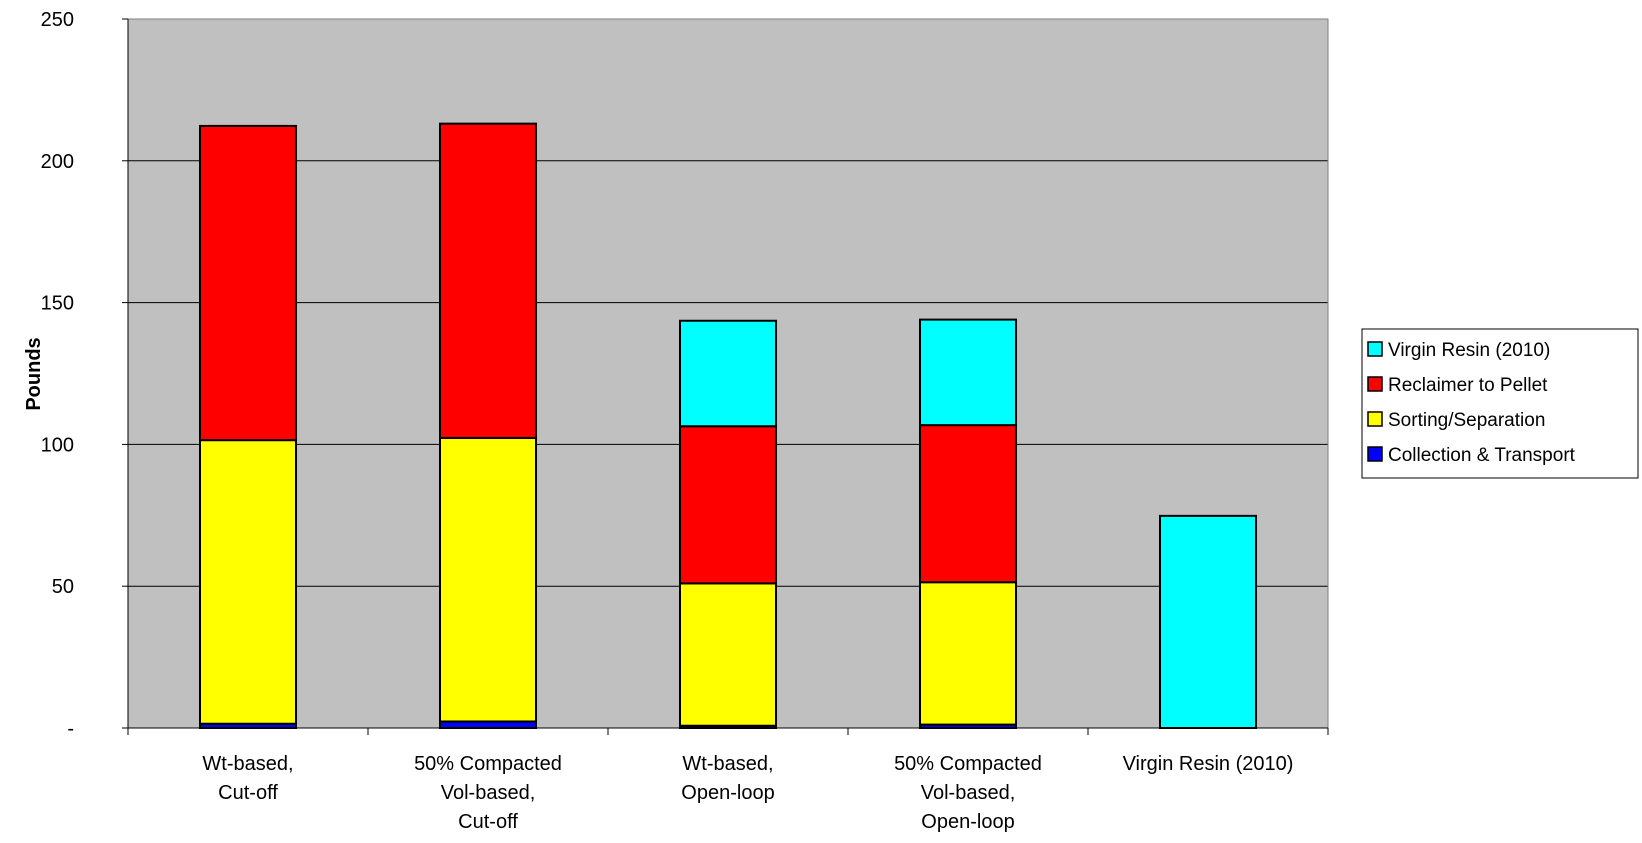 The height and width of the screenshot is (843, 1642). Describe the element at coordinates (1469, 350) in the screenshot. I see `legend-label: Virgin Resin (2010)` at that location.